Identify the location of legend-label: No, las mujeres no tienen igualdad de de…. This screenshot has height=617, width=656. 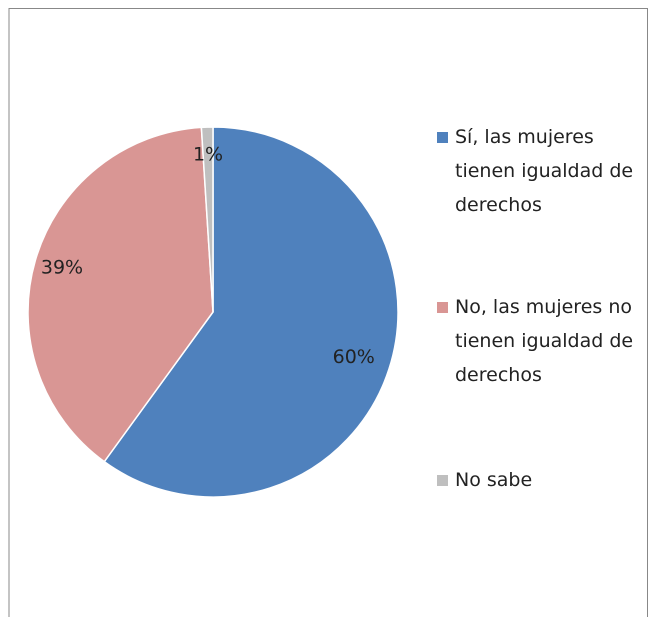
(544, 341).